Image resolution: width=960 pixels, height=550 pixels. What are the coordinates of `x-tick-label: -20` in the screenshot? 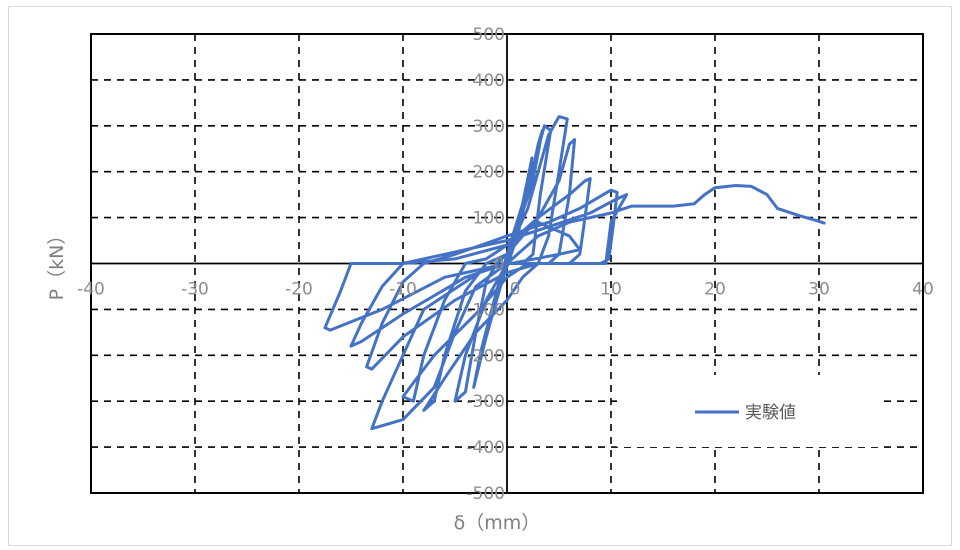 It's located at (299, 290).